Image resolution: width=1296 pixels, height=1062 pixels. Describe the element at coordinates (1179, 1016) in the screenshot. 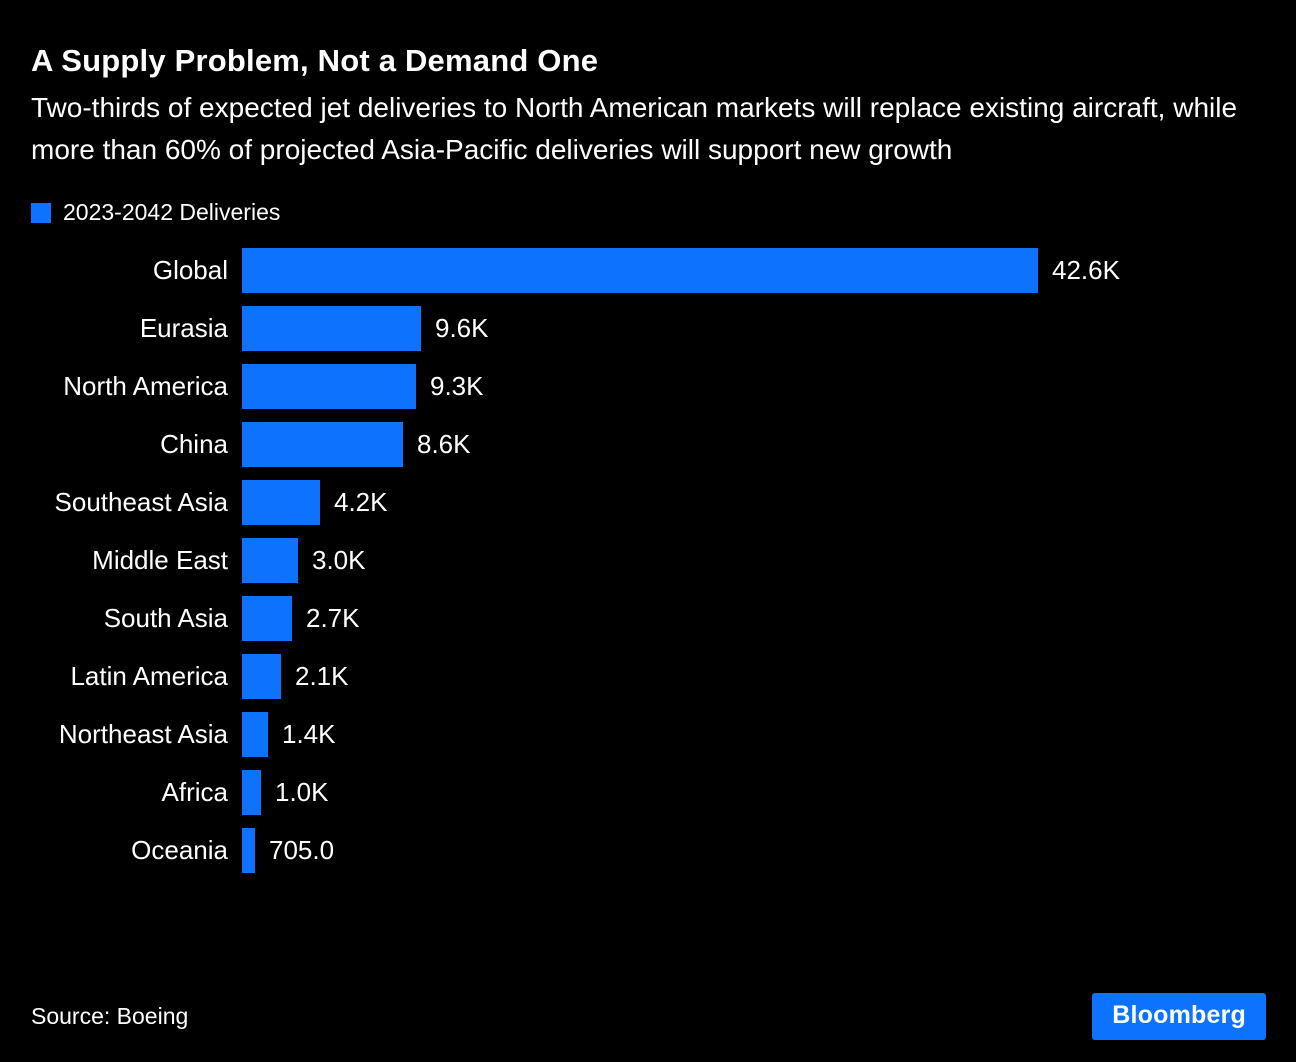

I see `bloomberg-logo: Bloomberg` at that location.